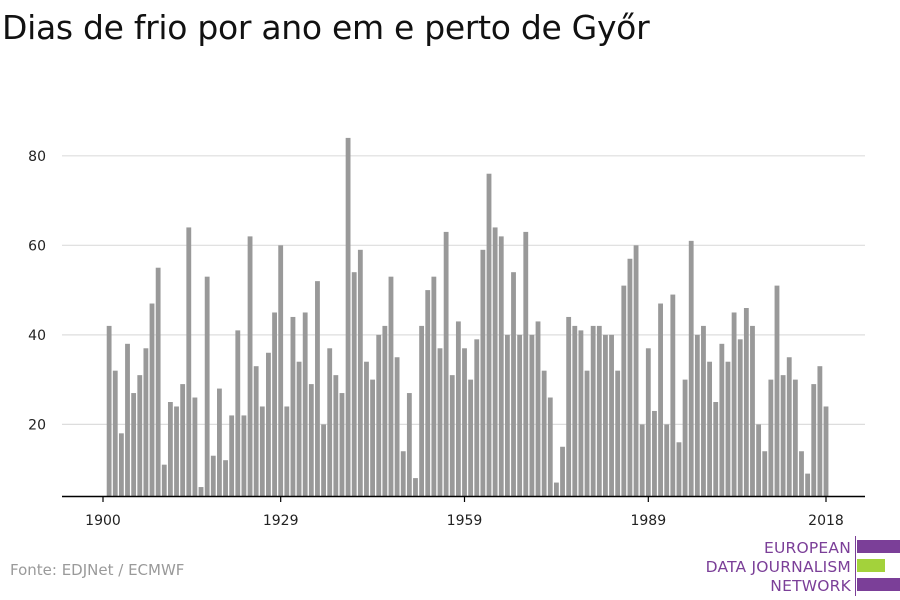  Describe the element at coordinates (391, 386) in the screenshot. I see `bar-1947` at that location.